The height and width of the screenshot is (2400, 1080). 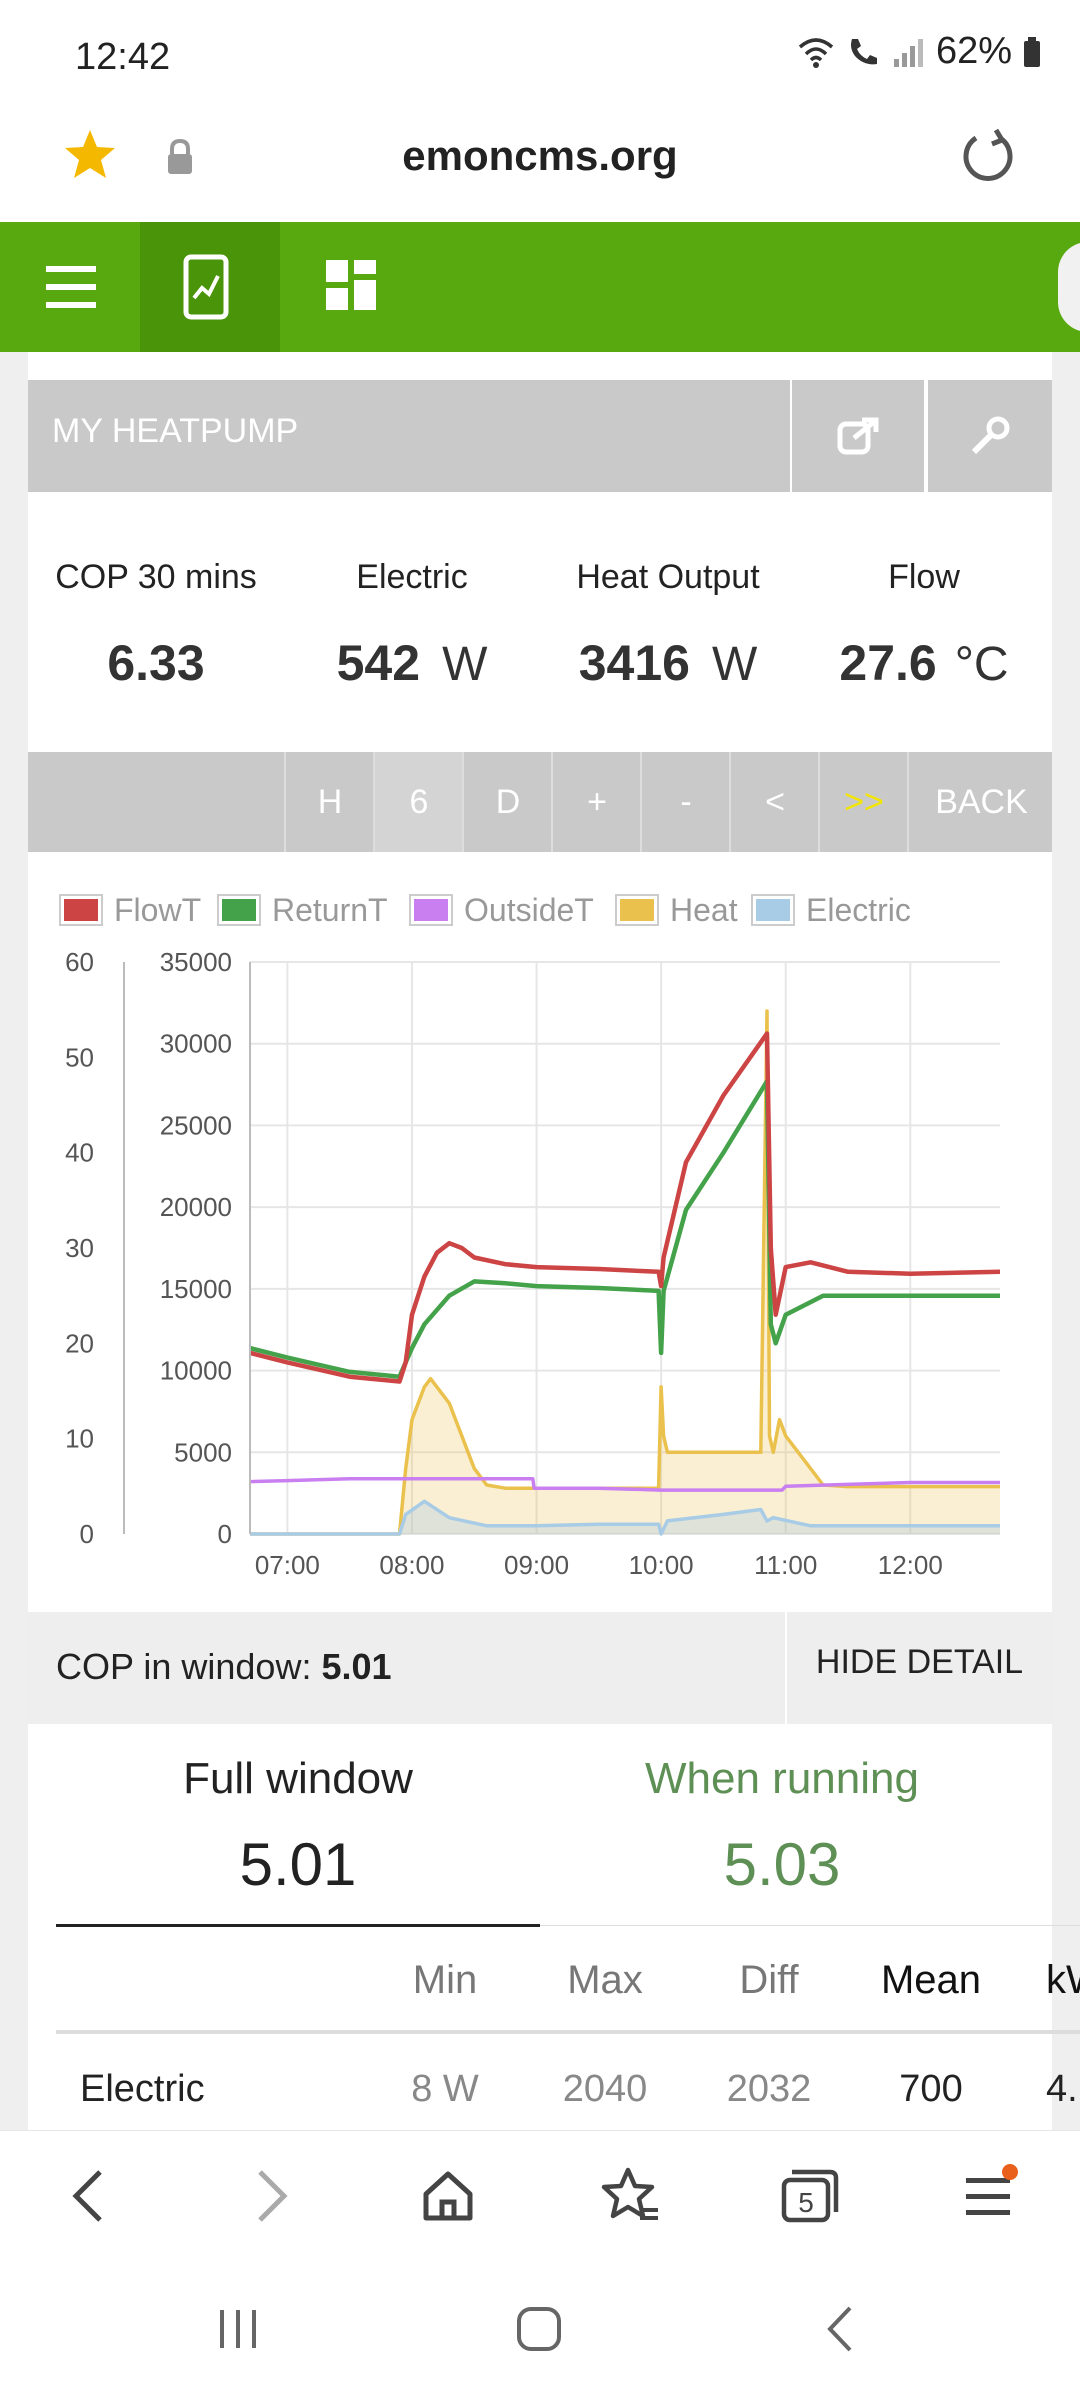 I want to click on toolbar-zoom-out-button: -, so click(x=685, y=802).